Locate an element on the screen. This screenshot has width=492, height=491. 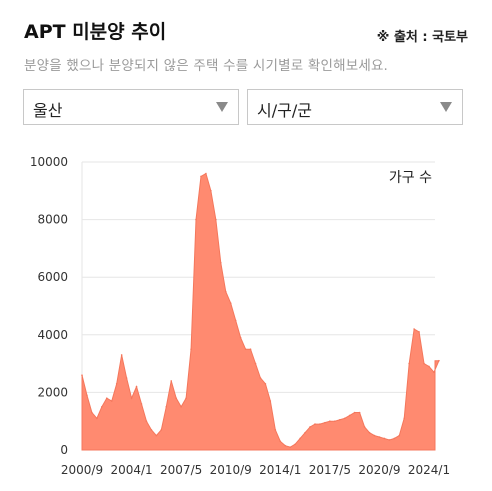
y-tick-label: 4000 is located at coordinates (52, 335).